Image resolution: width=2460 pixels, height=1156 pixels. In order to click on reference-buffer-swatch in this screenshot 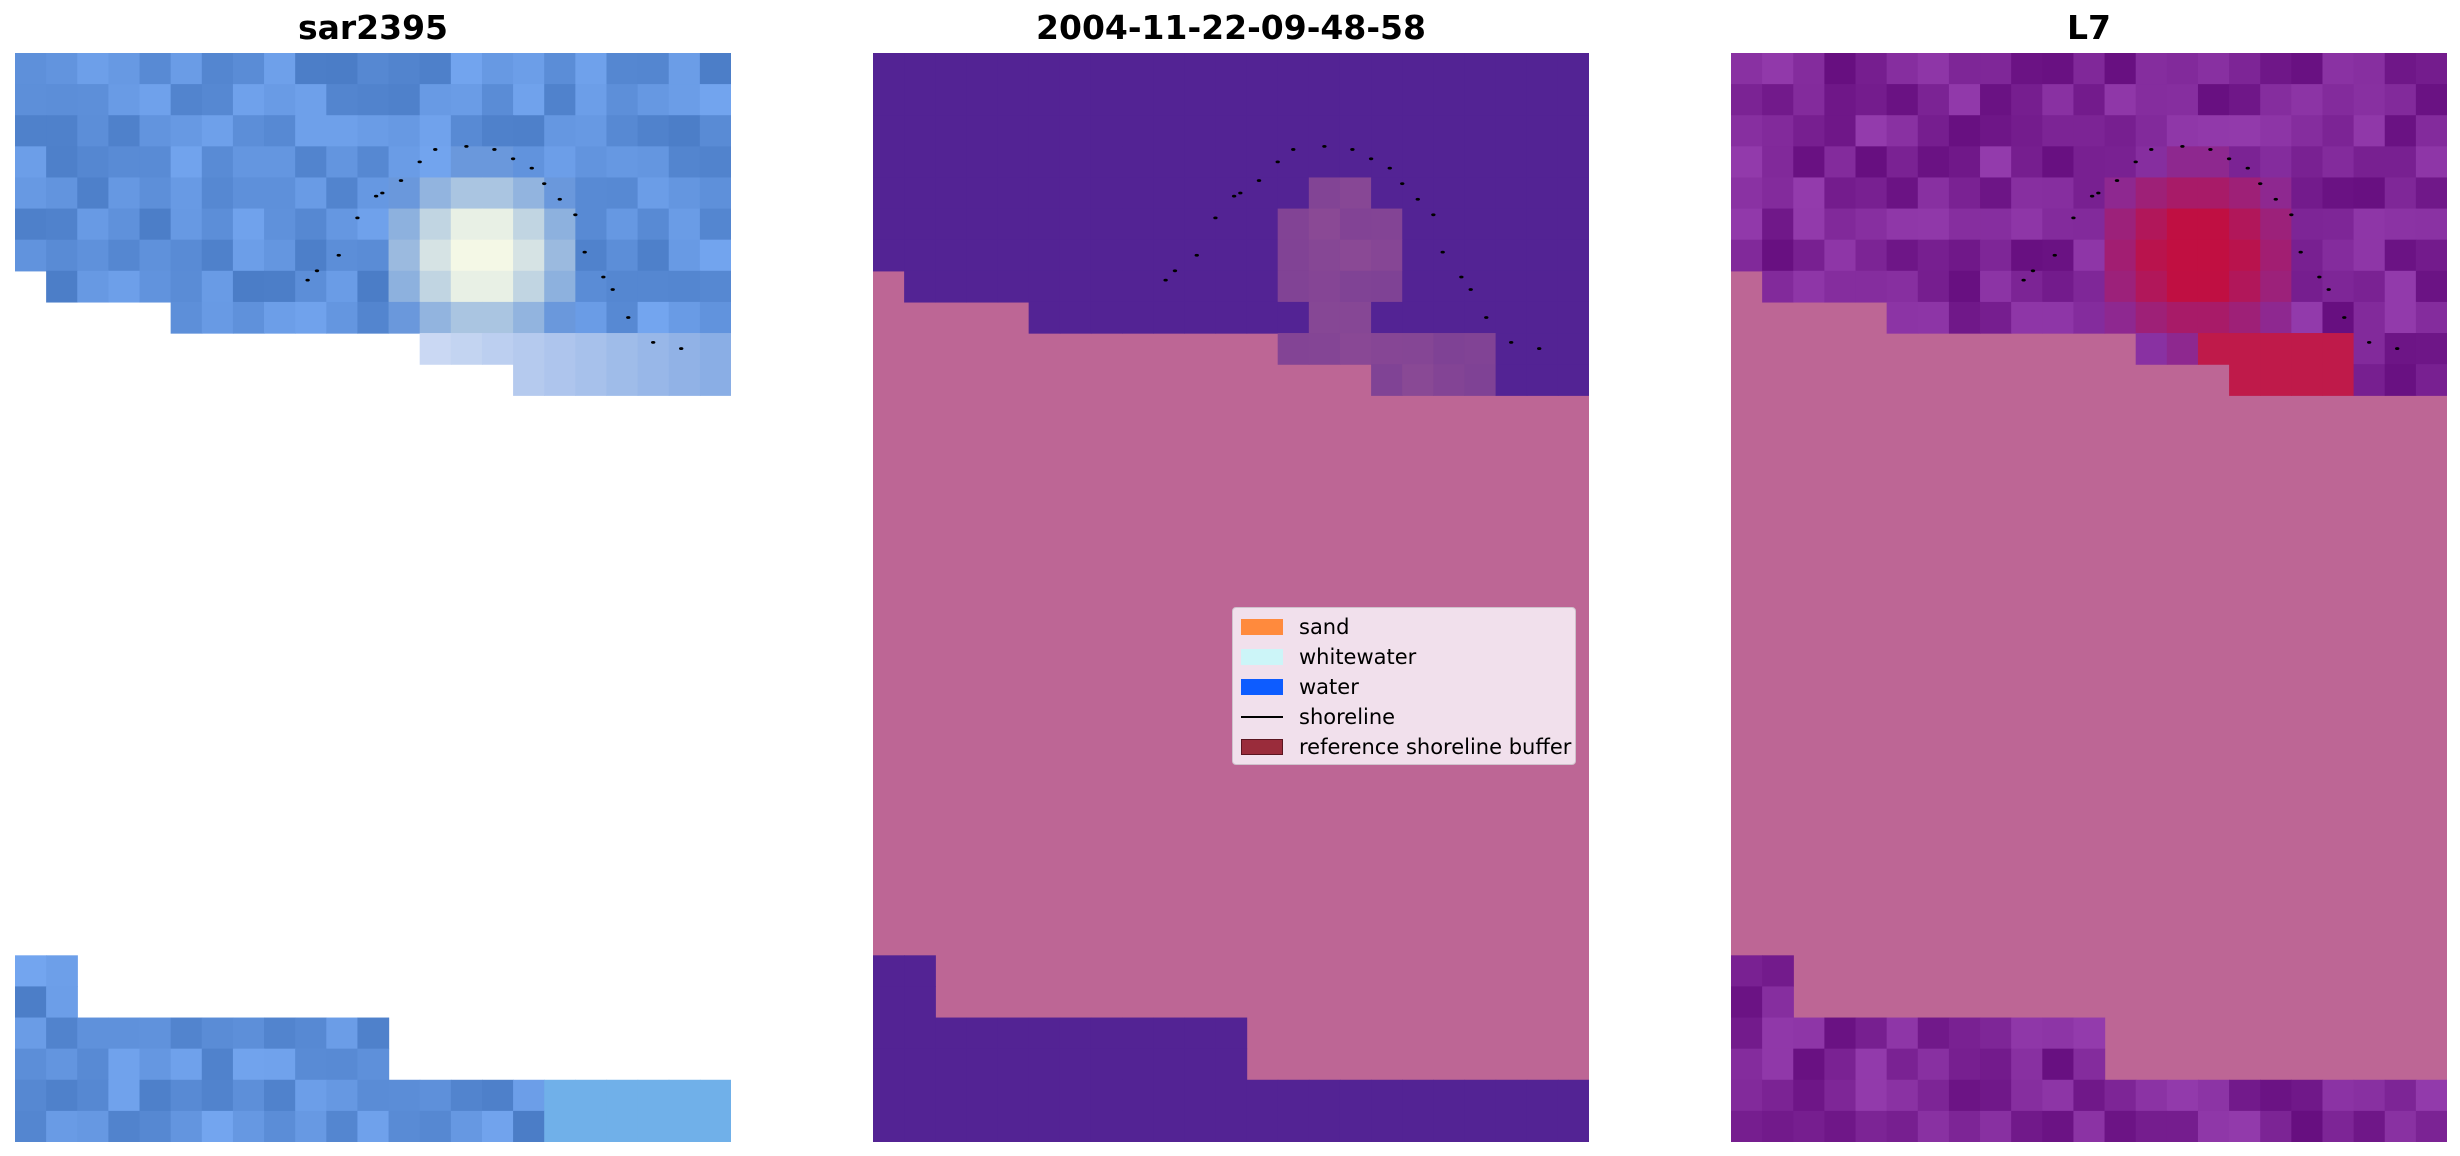, I will do `click(1262, 747)`.